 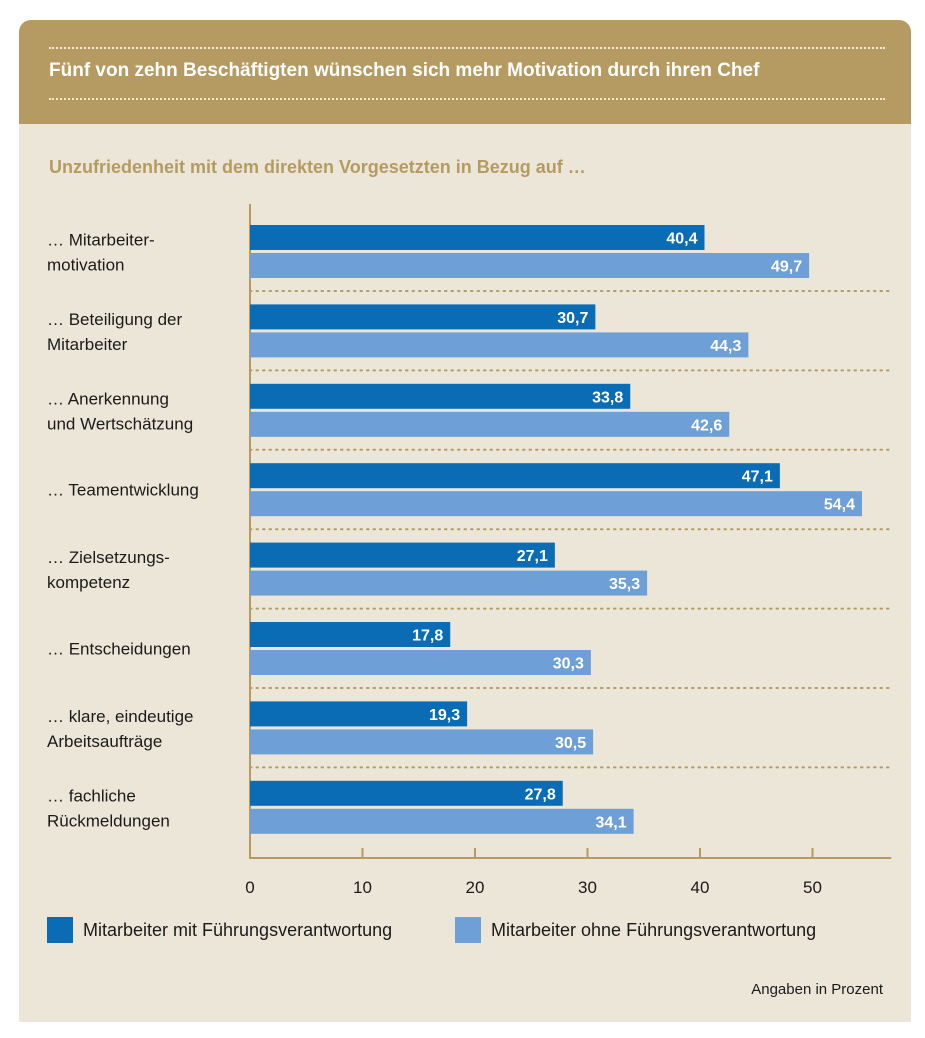 I want to click on bar-value-label: 27,1, so click(x=532, y=556).